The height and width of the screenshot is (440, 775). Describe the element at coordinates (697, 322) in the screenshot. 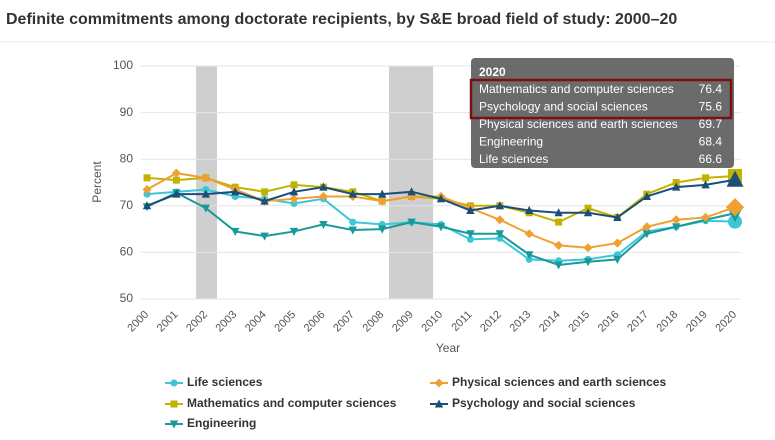

I see `x-tick-label: 2019` at that location.